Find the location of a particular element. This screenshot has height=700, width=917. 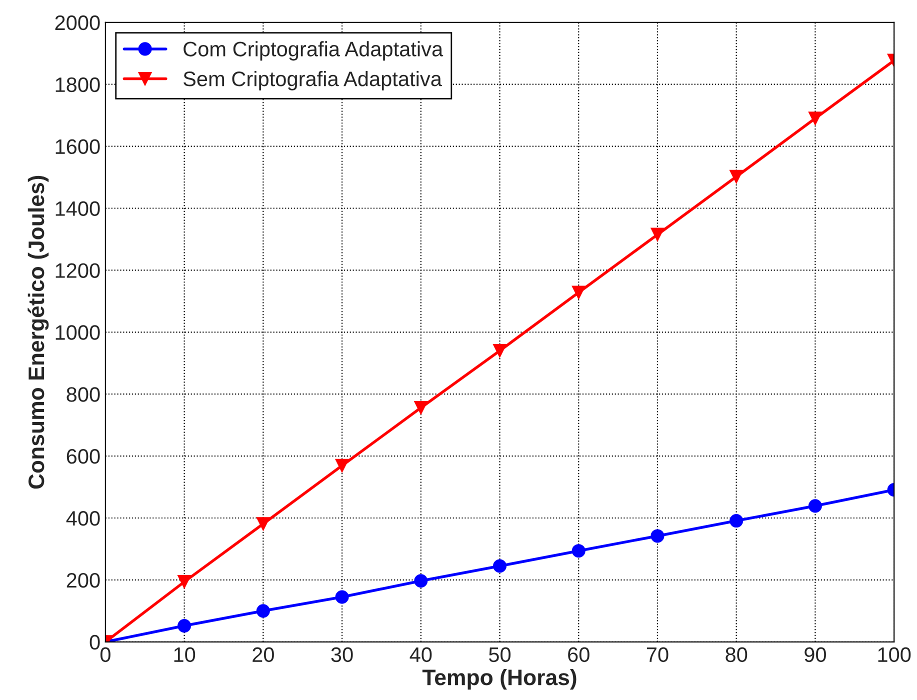

y-tick-label: 2000 is located at coordinates (77, 22).